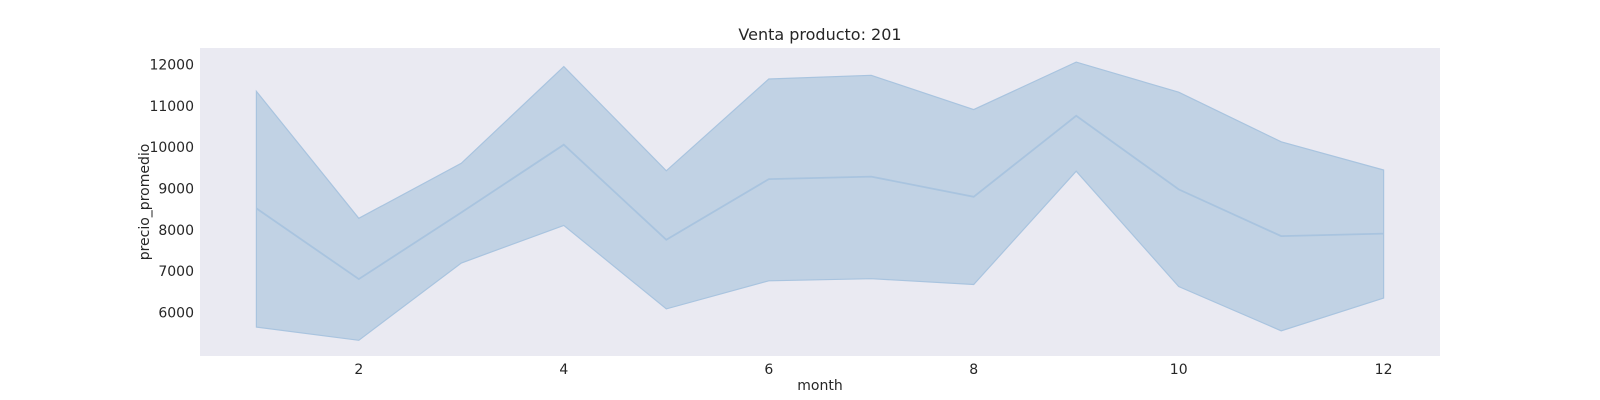 Image resolution: width=1600 pixels, height=400 pixels. What do you see at coordinates (768, 370) in the screenshot?
I see `x-tick-label: 6` at bounding box center [768, 370].